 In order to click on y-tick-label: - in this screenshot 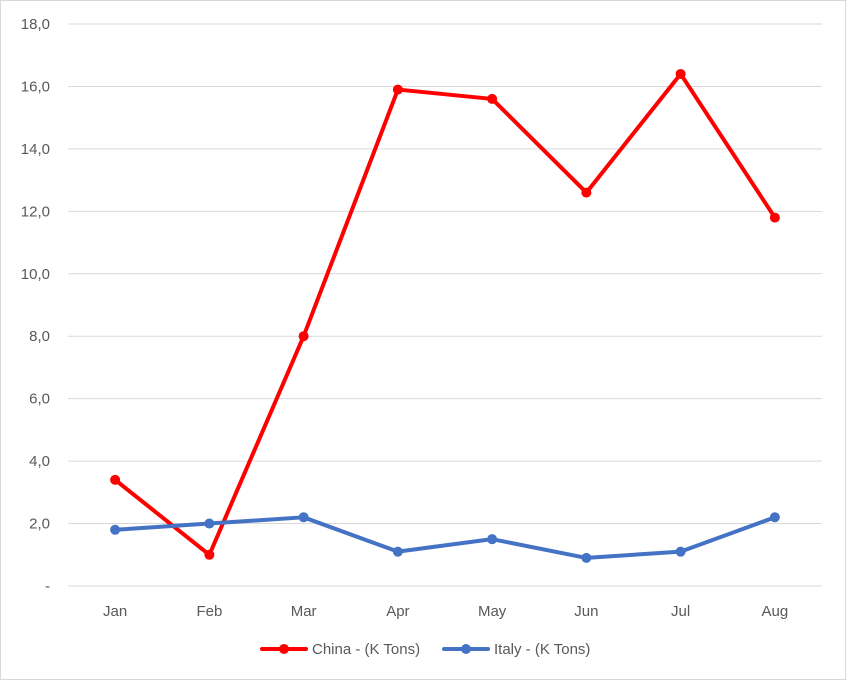, I will do `click(47, 586)`.